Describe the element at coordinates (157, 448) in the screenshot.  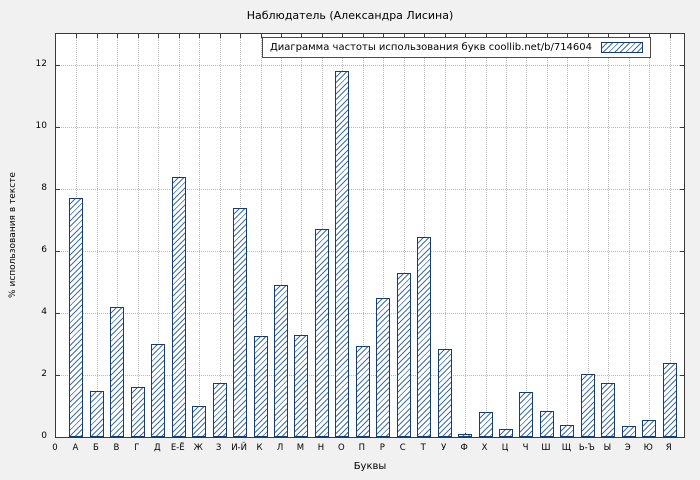
I see `x-tick-label: Д` at that location.